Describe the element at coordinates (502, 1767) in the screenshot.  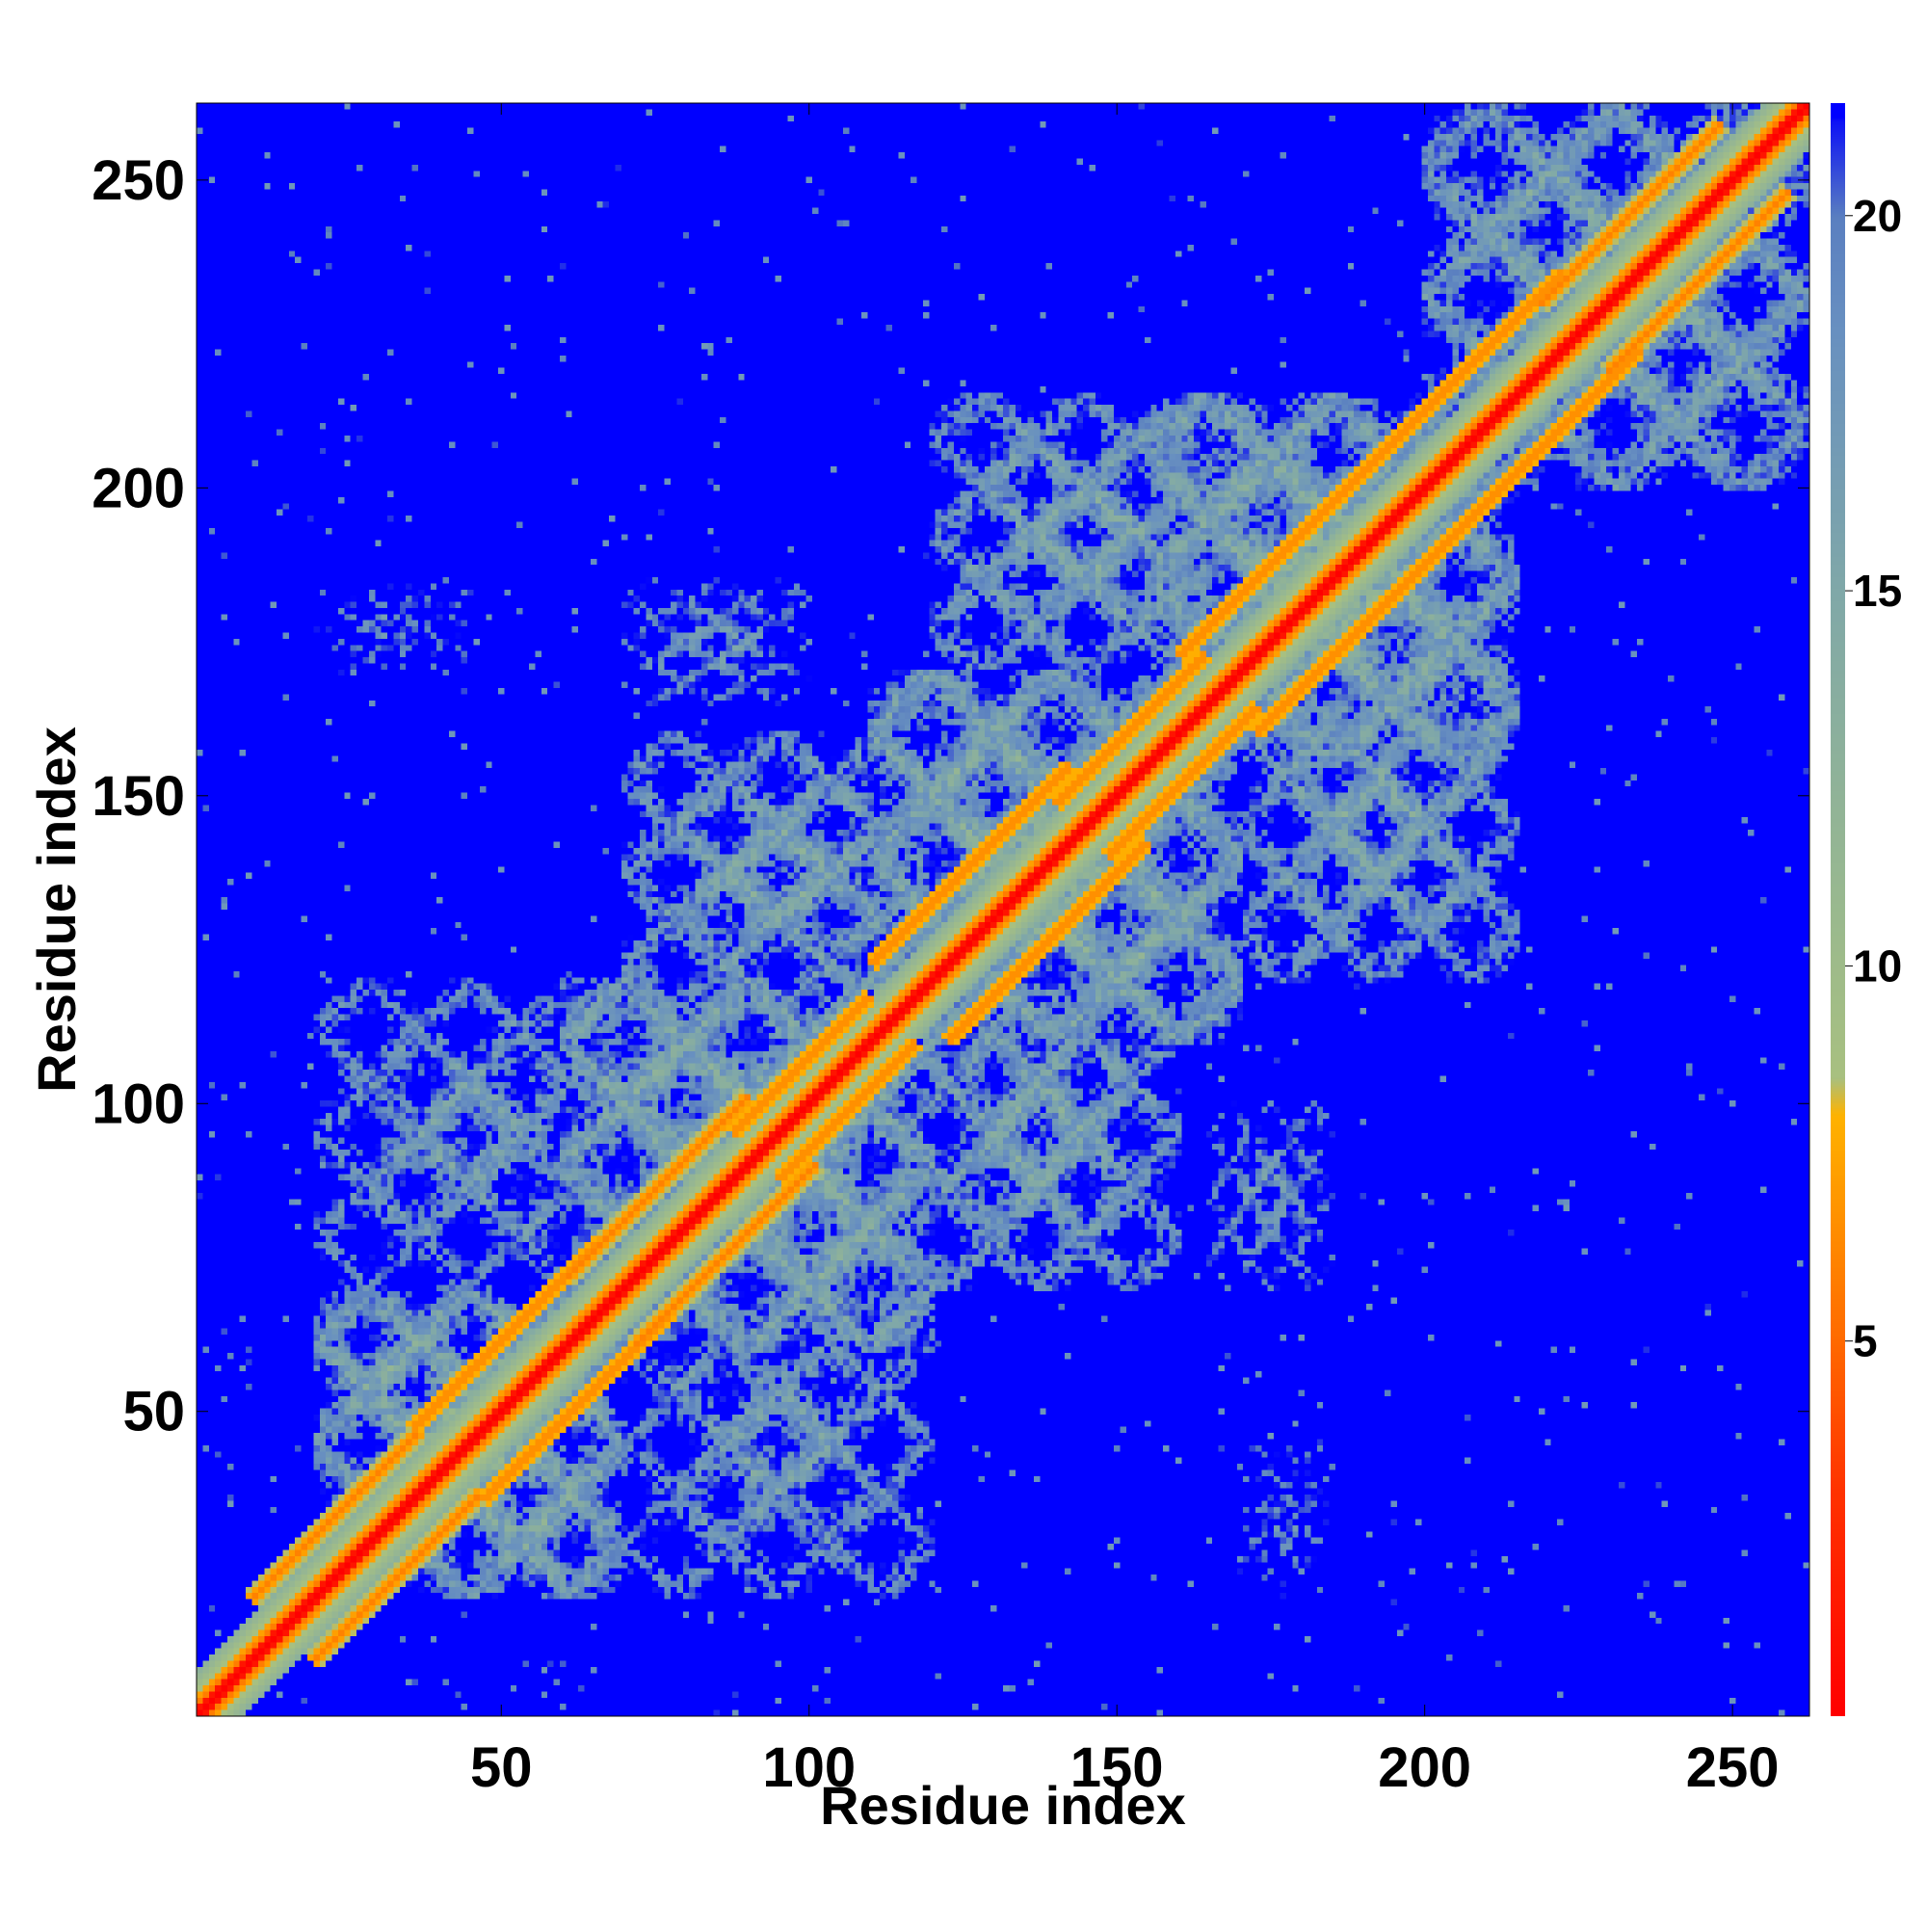
I see `x-tick-label-50: 50` at that location.